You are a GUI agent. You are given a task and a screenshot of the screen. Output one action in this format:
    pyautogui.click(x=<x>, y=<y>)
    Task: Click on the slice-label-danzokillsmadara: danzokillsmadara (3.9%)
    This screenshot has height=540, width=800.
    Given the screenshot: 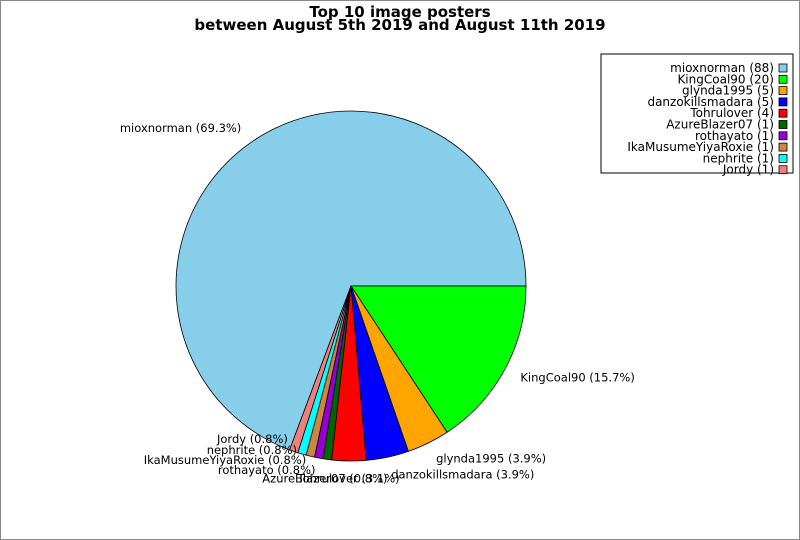 What is the action you would take?
    pyautogui.click(x=462, y=474)
    